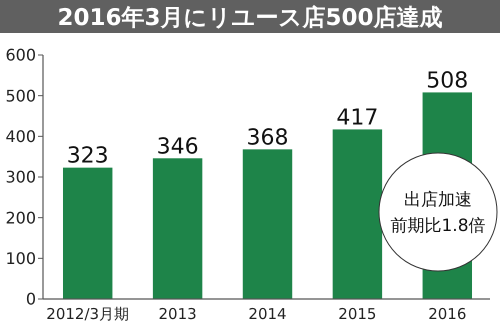 This screenshot has height=328, width=500. Describe the element at coordinates (20, 96) in the screenshot. I see `y-tick-label: 500` at that location.